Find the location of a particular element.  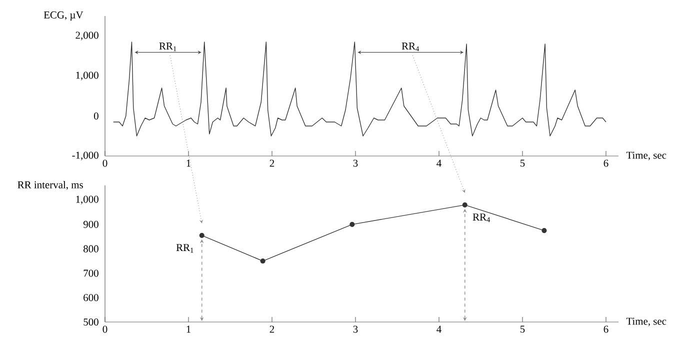

y-tick-label: 0 is located at coordinates (96, 116).